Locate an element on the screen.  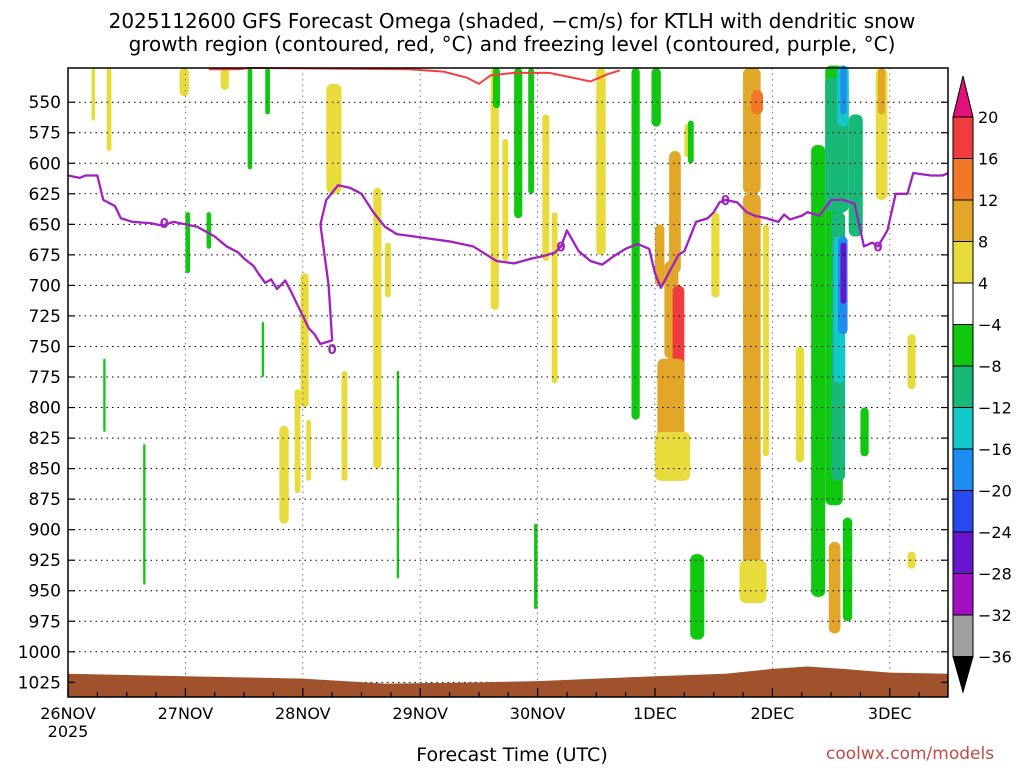
x-tick-label: 27NOV is located at coordinates (186, 713).